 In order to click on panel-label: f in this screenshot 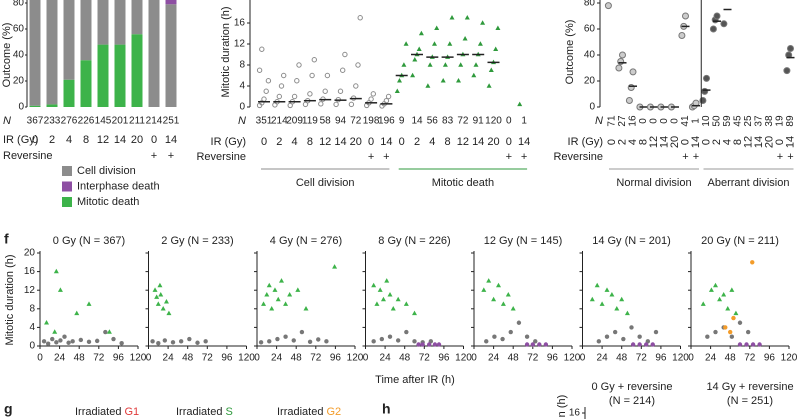, I will do `click(6, 239)`.